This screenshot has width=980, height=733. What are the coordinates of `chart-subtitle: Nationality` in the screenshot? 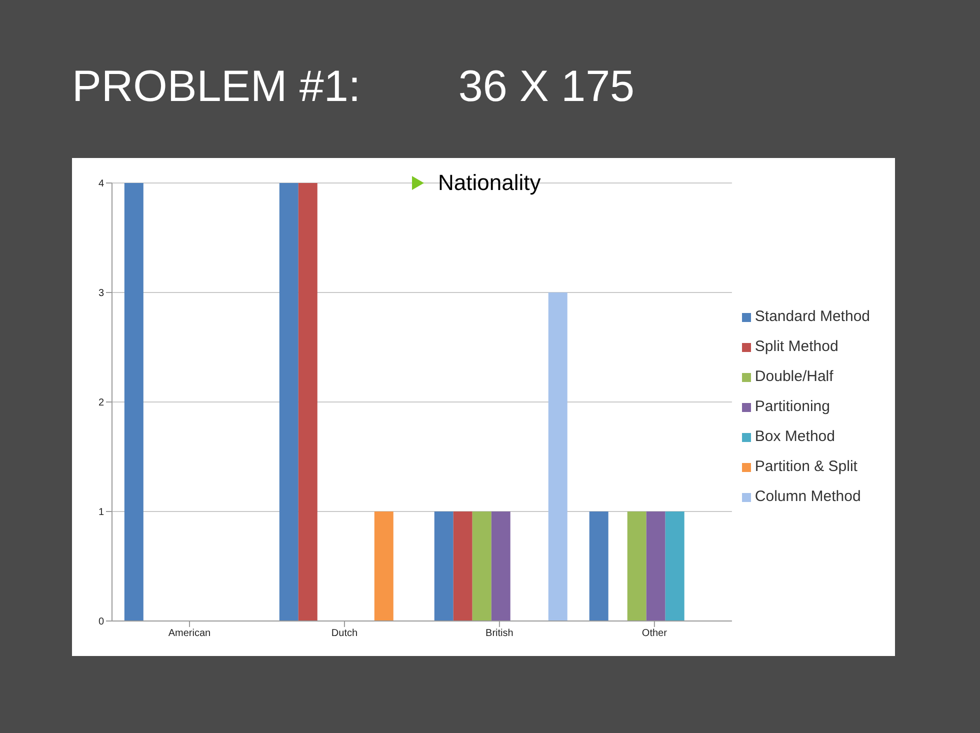 It's located at (489, 183).